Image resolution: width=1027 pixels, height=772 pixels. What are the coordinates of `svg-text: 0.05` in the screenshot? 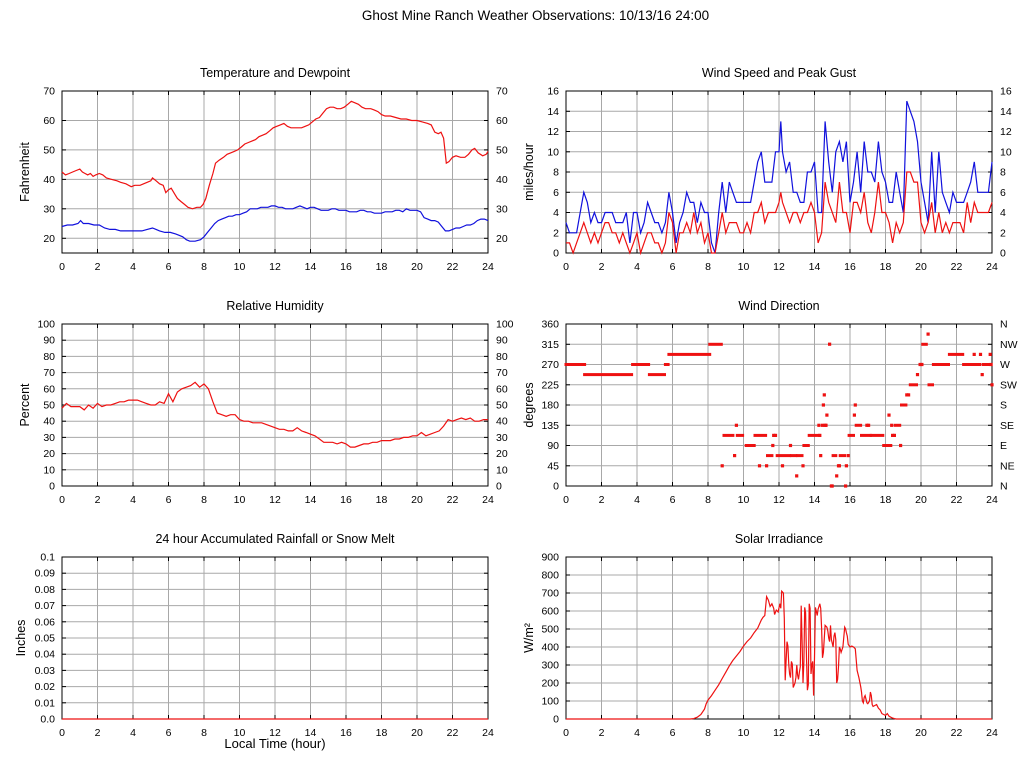 It's located at (45, 639).